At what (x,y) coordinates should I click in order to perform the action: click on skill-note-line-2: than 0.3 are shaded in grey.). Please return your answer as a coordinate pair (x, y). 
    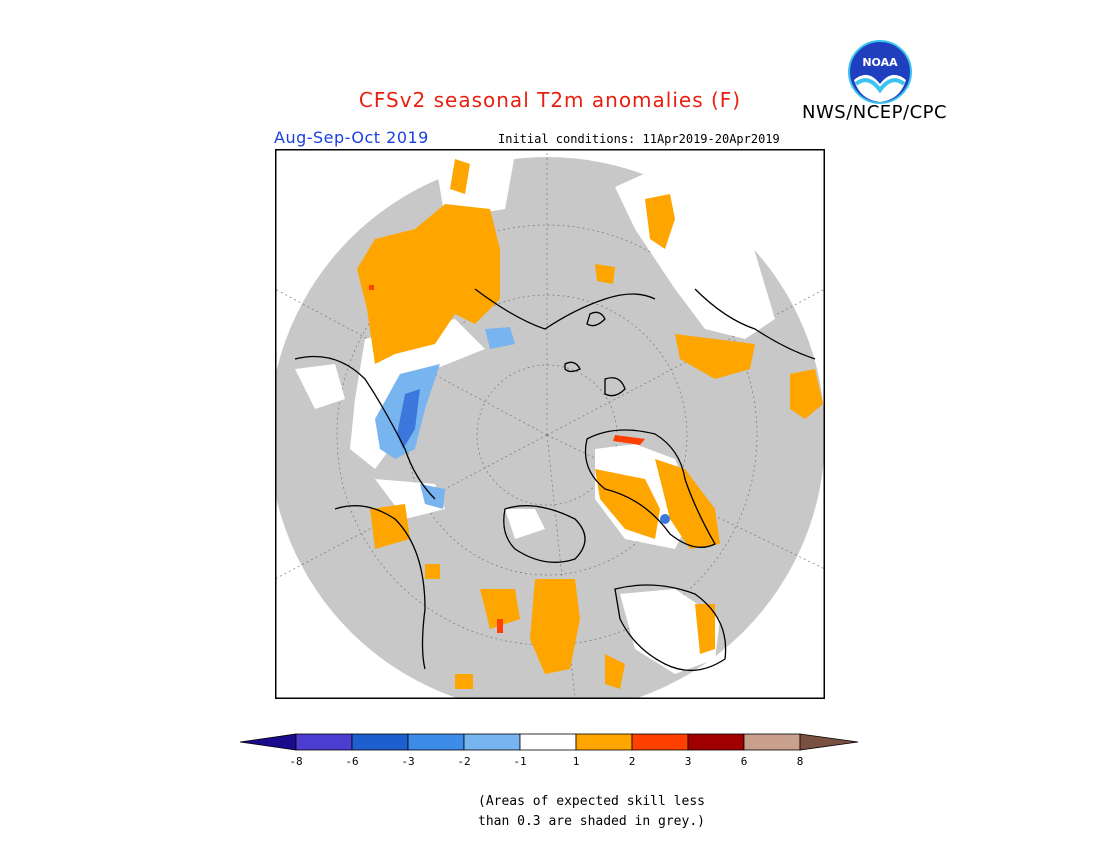
    Looking at the image, I should click on (591, 821).